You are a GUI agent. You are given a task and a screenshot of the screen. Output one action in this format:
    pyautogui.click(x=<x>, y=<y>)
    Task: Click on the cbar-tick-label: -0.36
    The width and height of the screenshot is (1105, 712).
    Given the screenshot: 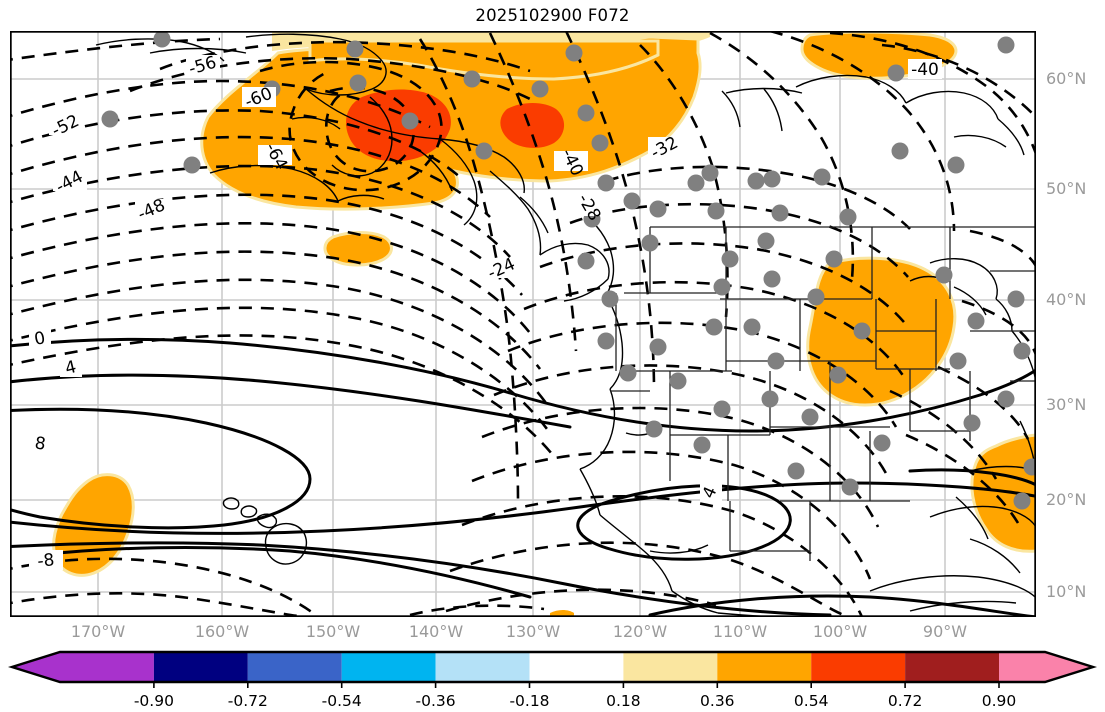 What is the action you would take?
    pyautogui.click(x=435, y=701)
    